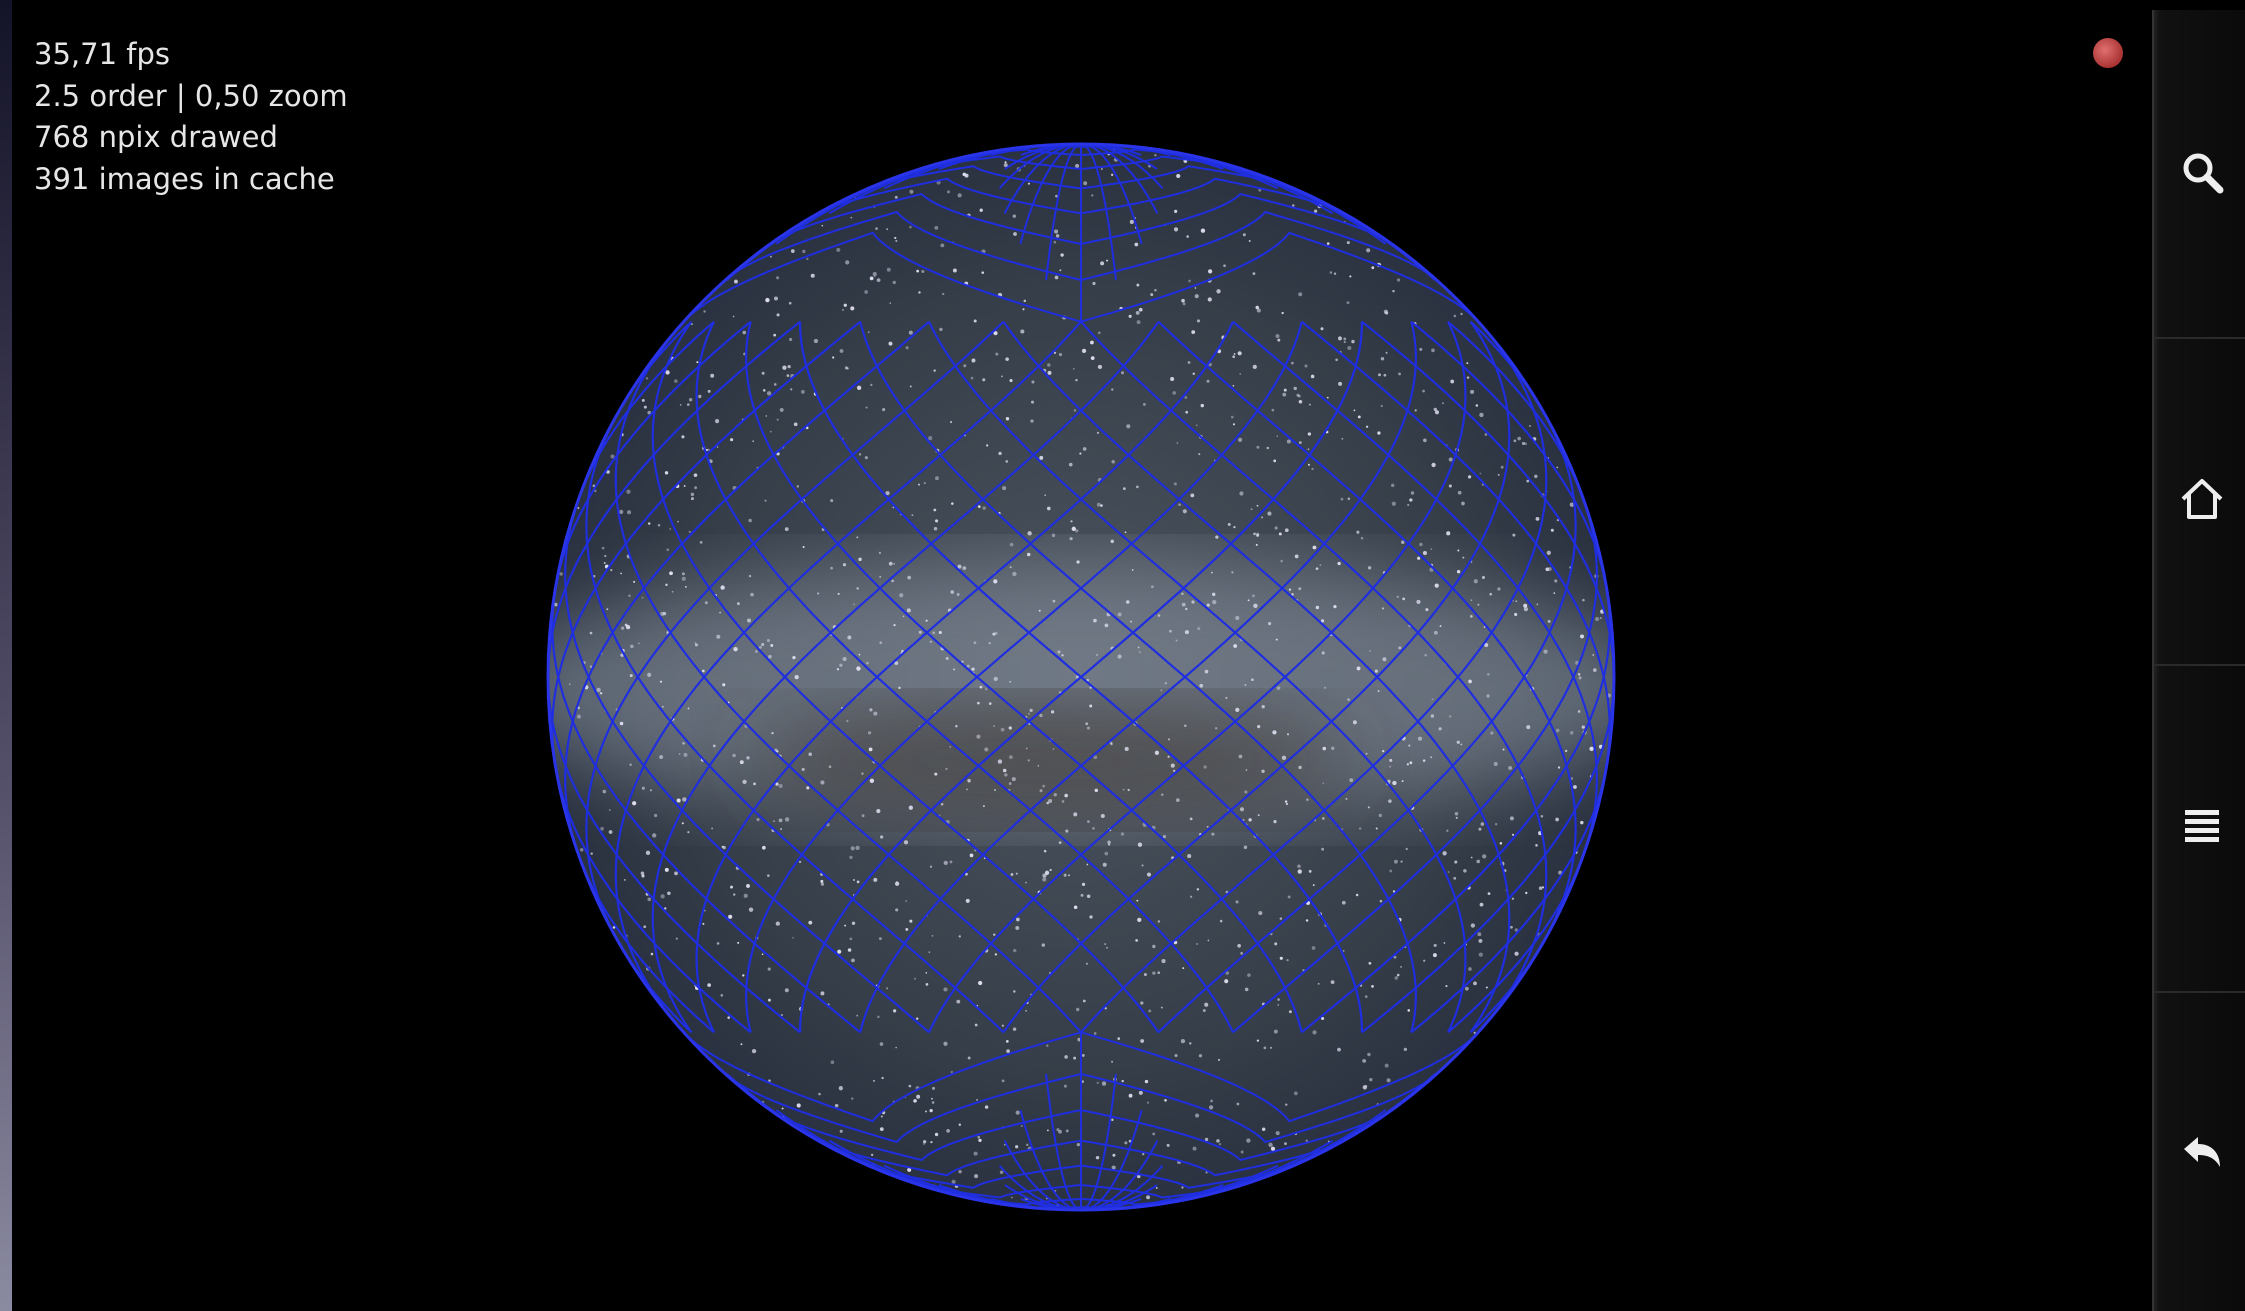 The width and height of the screenshot is (2245, 1311). What do you see at coordinates (2199, 501) in the screenshot?
I see `home-button` at bounding box center [2199, 501].